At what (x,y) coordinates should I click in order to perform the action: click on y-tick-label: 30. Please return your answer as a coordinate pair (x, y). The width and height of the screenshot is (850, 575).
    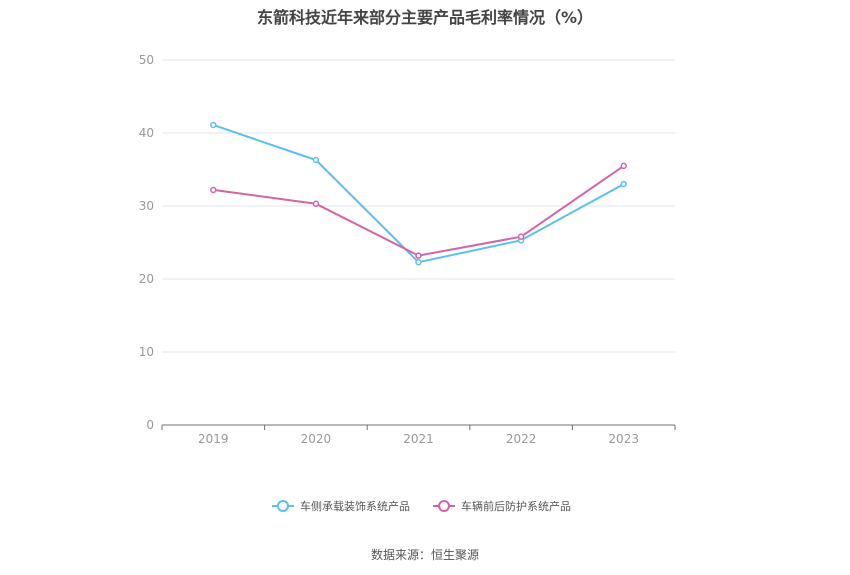
    Looking at the image, I should click on (146, 206).